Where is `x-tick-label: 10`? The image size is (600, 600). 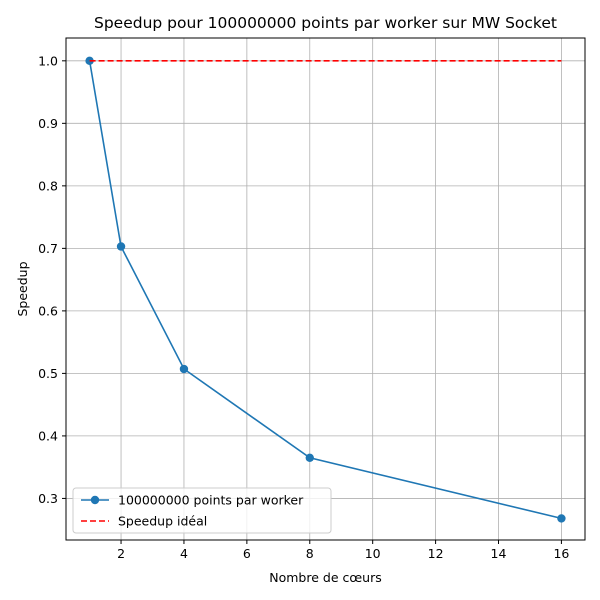
x-tick-label: 10 is located at coordinates (373, 553).